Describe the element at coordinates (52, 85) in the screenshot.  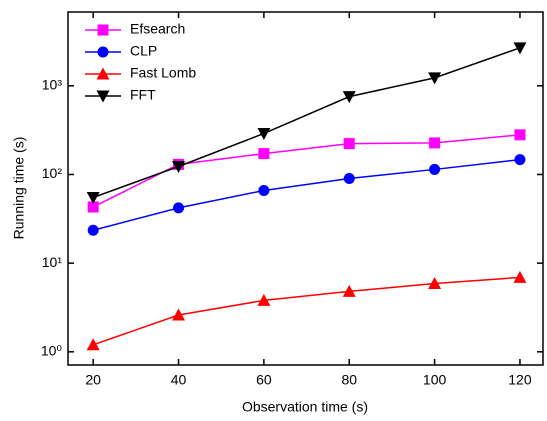
I see `y-tick-label: 10³` at that location.